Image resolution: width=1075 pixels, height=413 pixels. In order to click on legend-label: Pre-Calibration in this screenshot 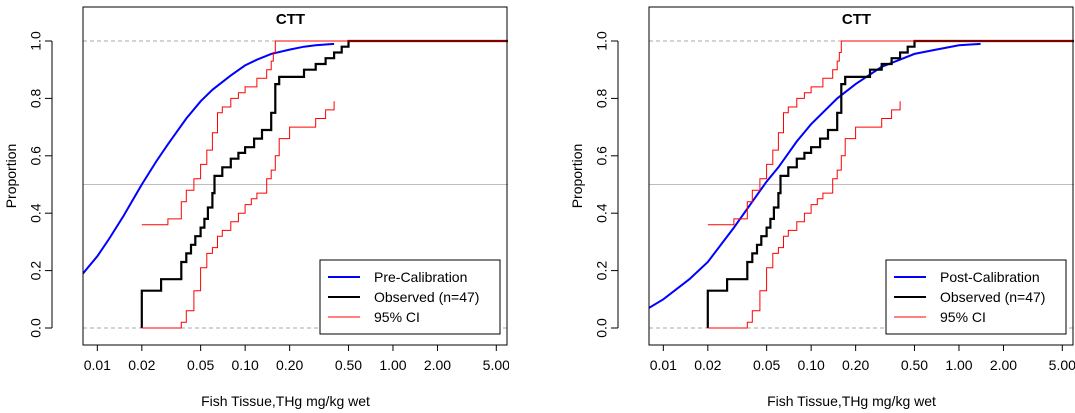, I will do `click(420, 277)`.